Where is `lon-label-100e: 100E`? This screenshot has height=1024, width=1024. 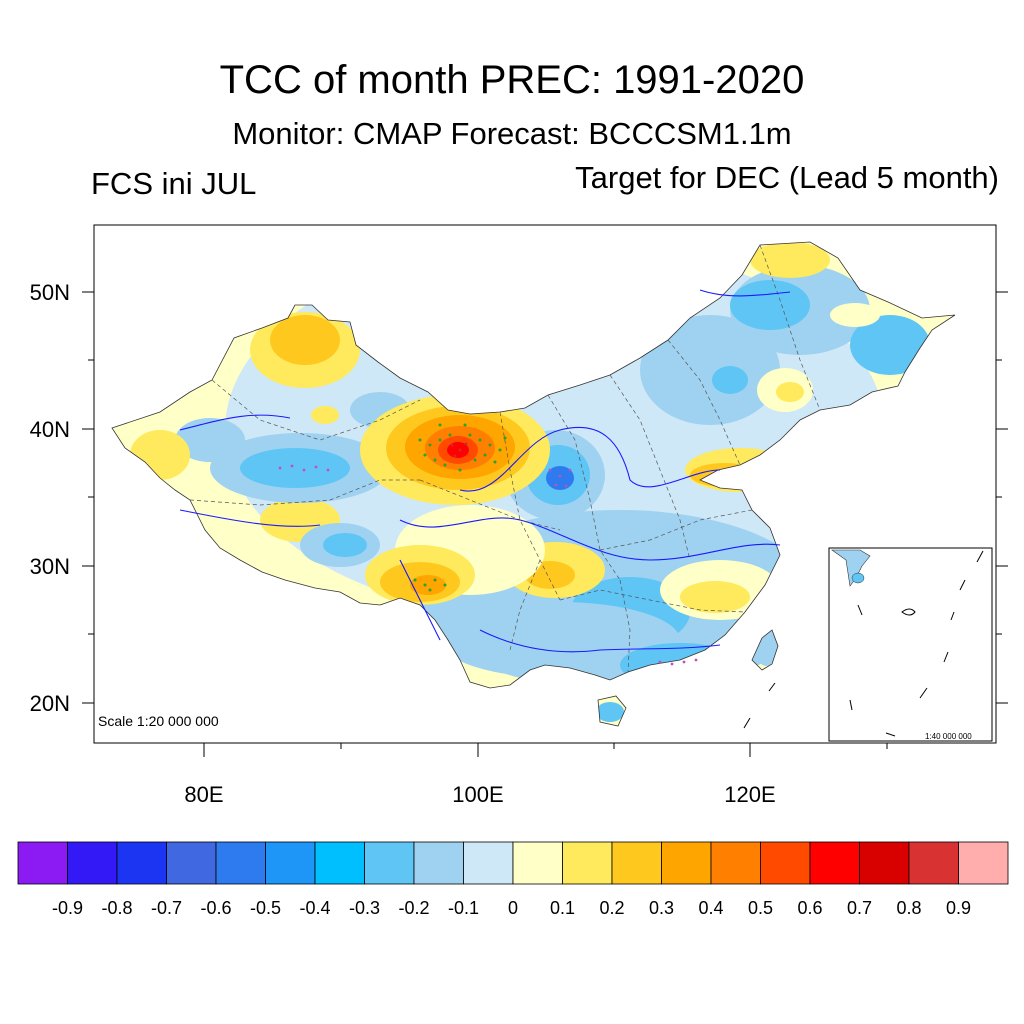 lon-label-100e: 100E is located at coordinates (477, 794).